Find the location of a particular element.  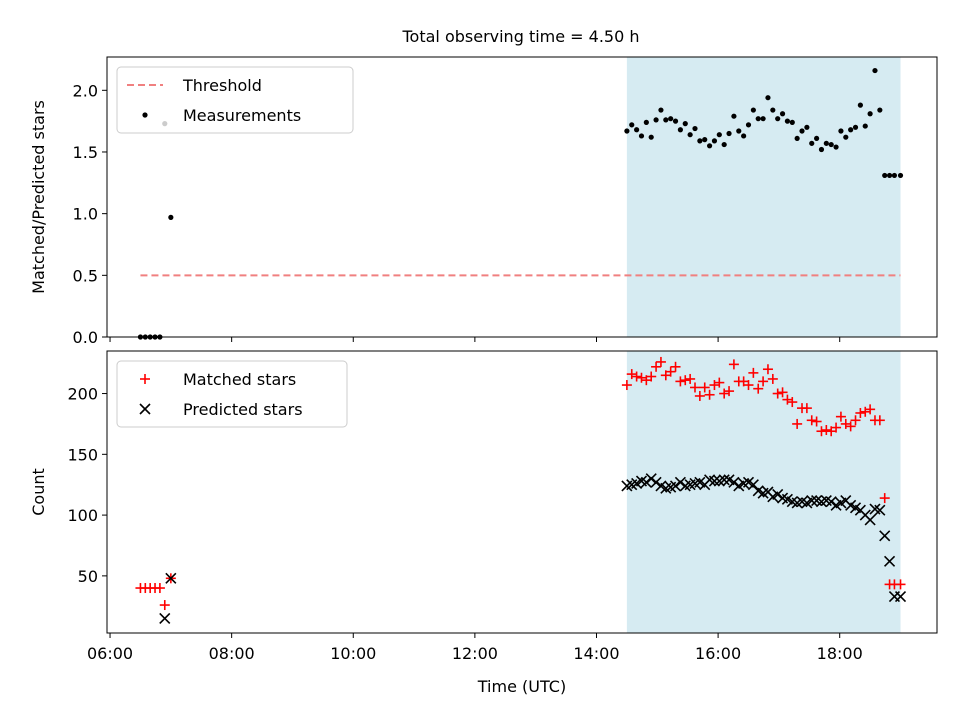

observing-window-span is located at coordinates (763, 197).